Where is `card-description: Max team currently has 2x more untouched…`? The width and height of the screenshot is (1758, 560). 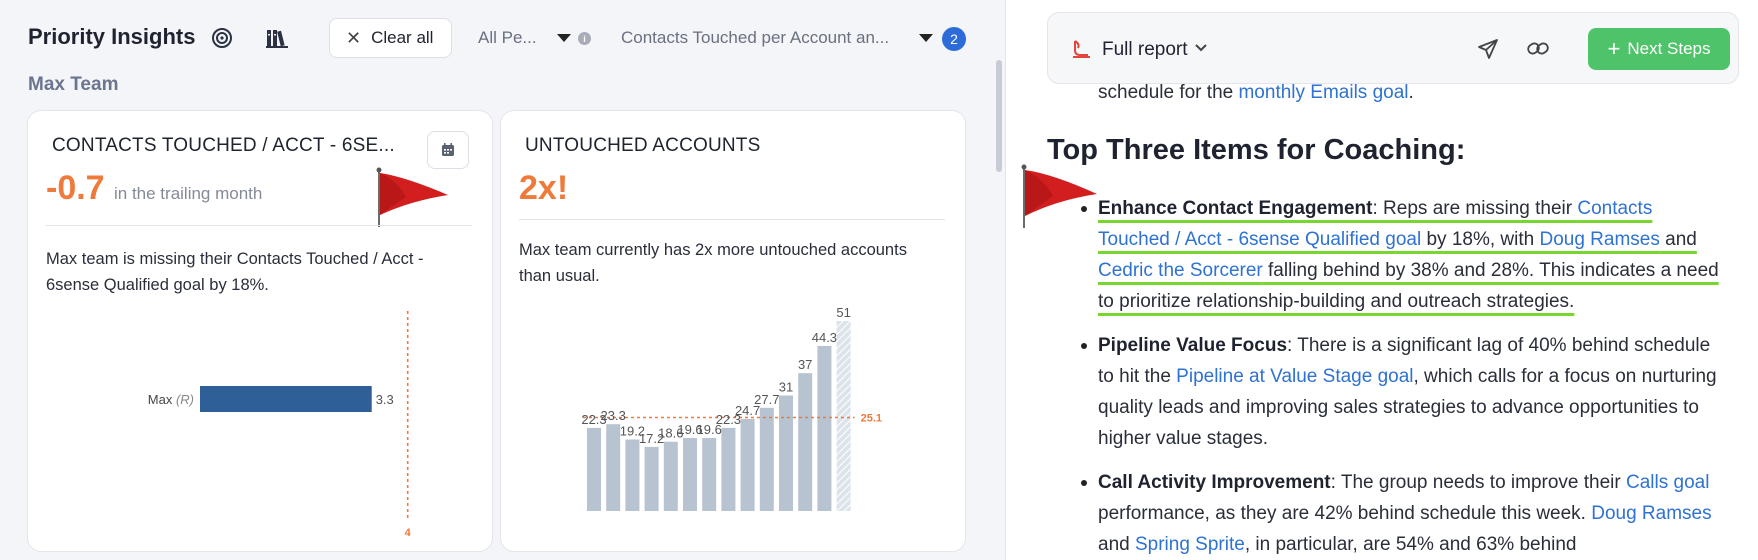 card-description: Max team currently has 2x more untouched… is located at coordinates (713, 263).